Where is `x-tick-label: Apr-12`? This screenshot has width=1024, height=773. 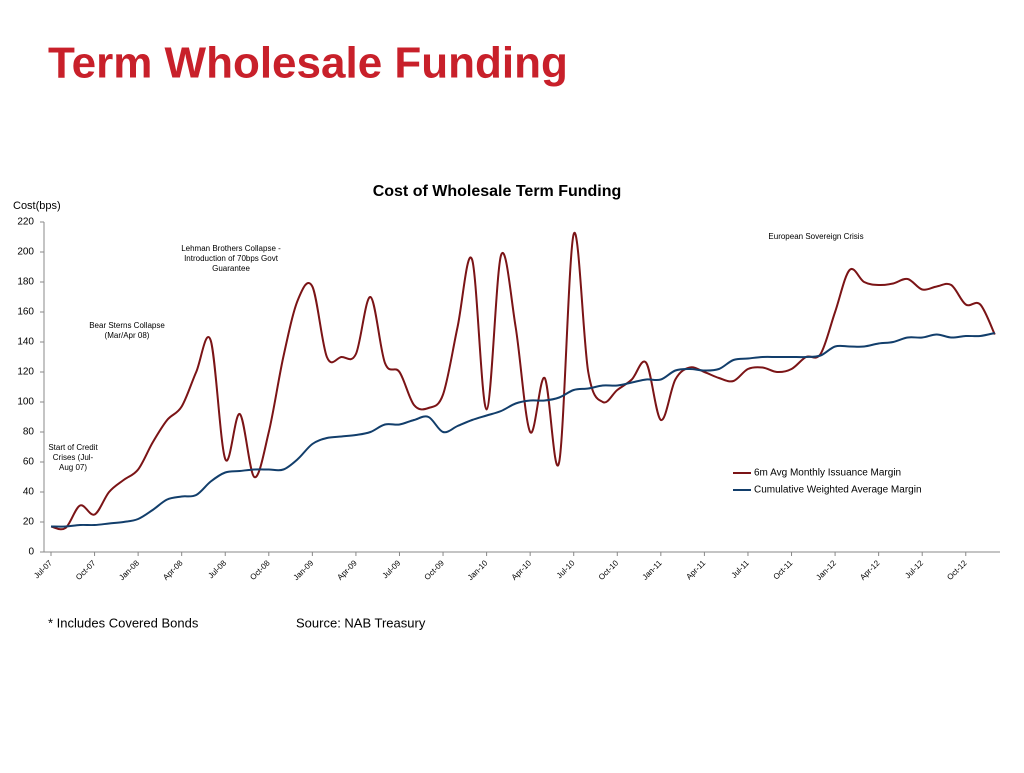 x-tick-label: Apr-12 is located at coordinates (870, 570).